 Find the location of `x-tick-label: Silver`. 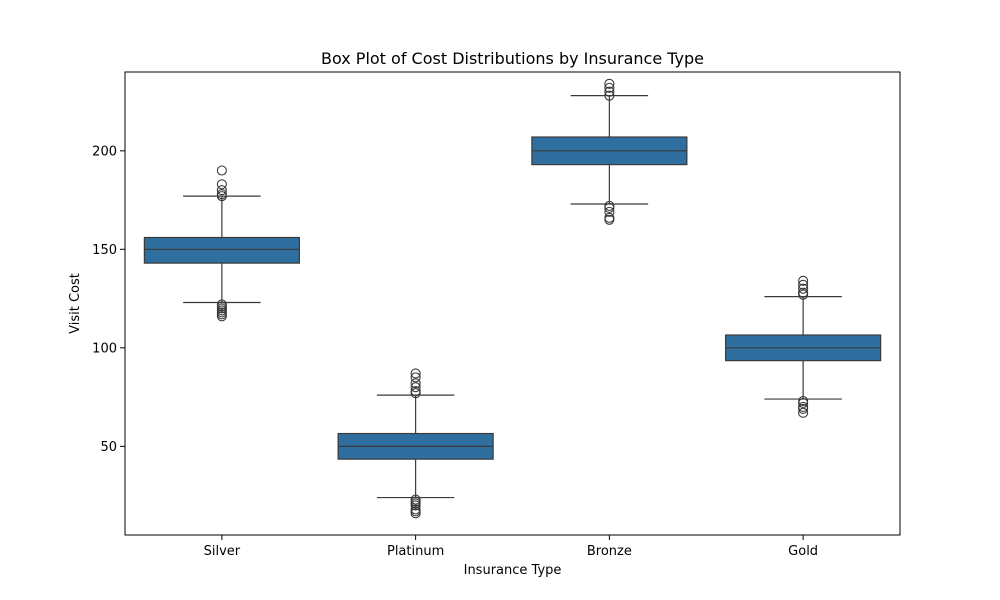

x-tick-label: Silver is located at coordinates (222, 551).